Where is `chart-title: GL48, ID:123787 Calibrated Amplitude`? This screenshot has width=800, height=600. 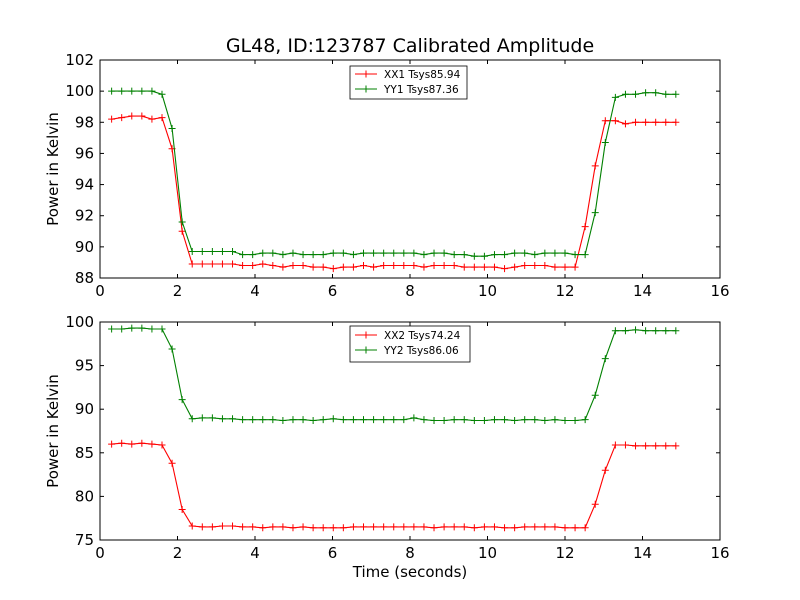
chart-title: GL48, ID:123787 Calibrated Amplitude is located at coordinates (410, 46).